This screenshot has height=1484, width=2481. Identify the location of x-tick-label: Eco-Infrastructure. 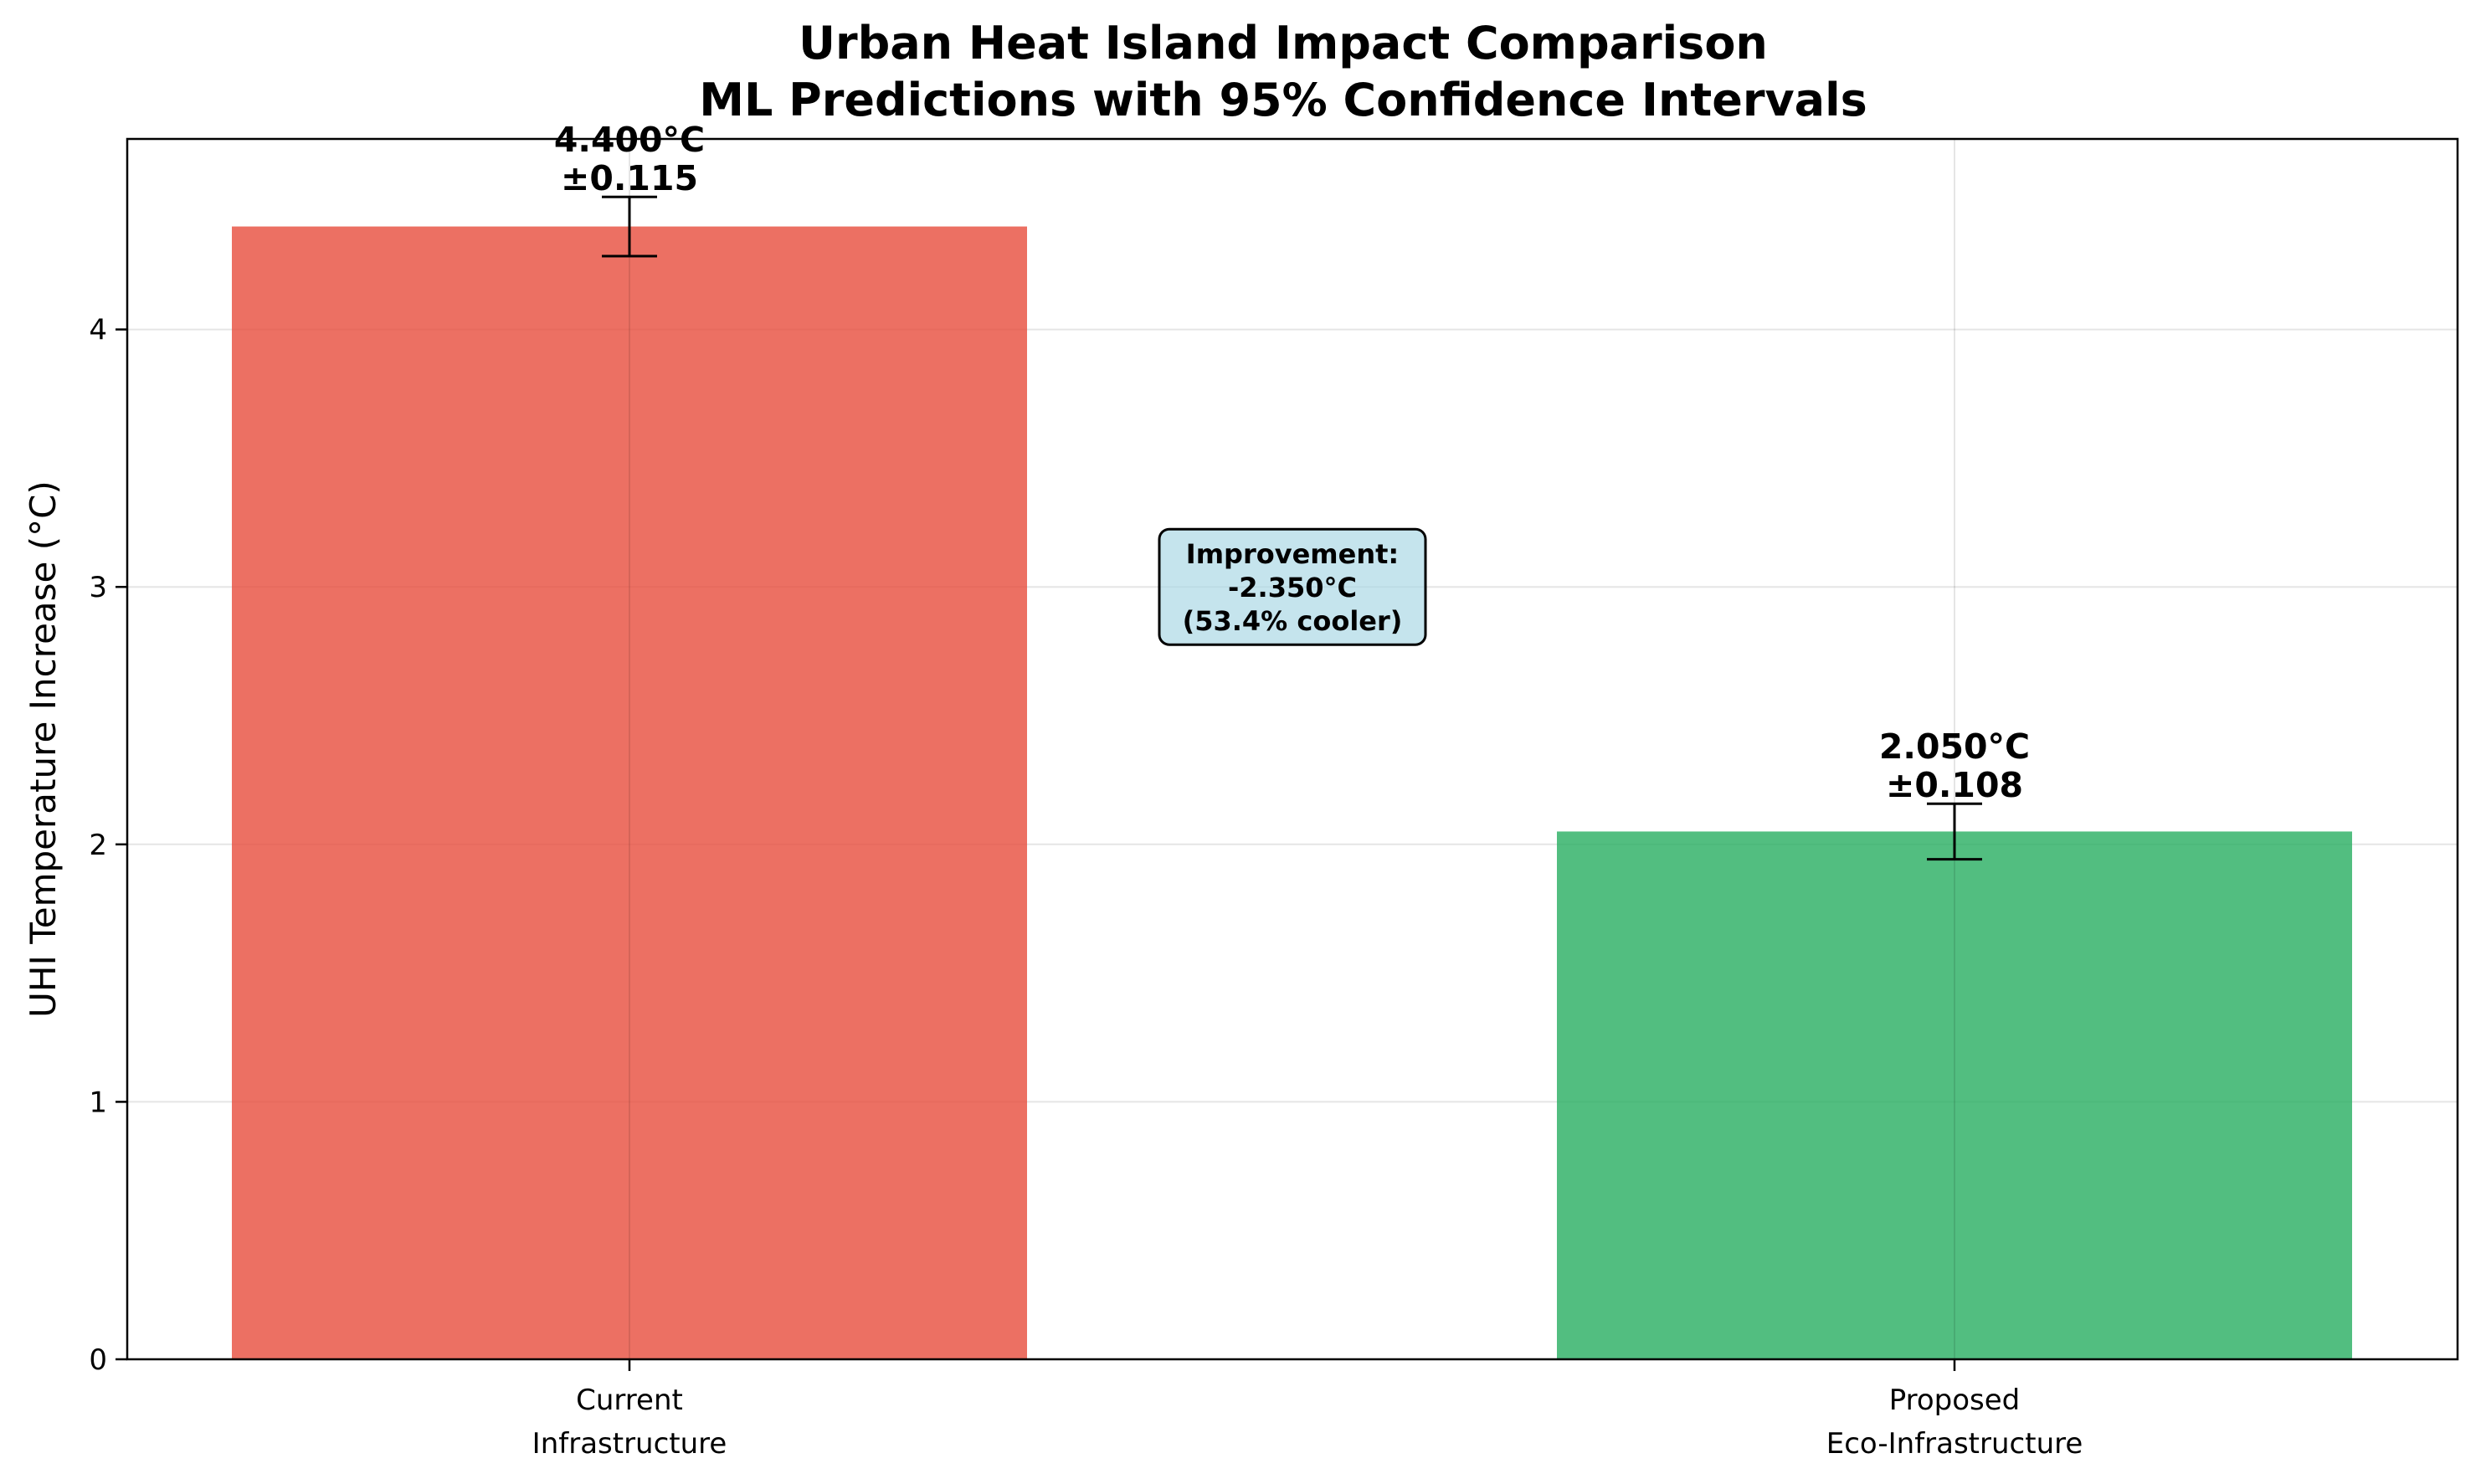
(1954, 1444).